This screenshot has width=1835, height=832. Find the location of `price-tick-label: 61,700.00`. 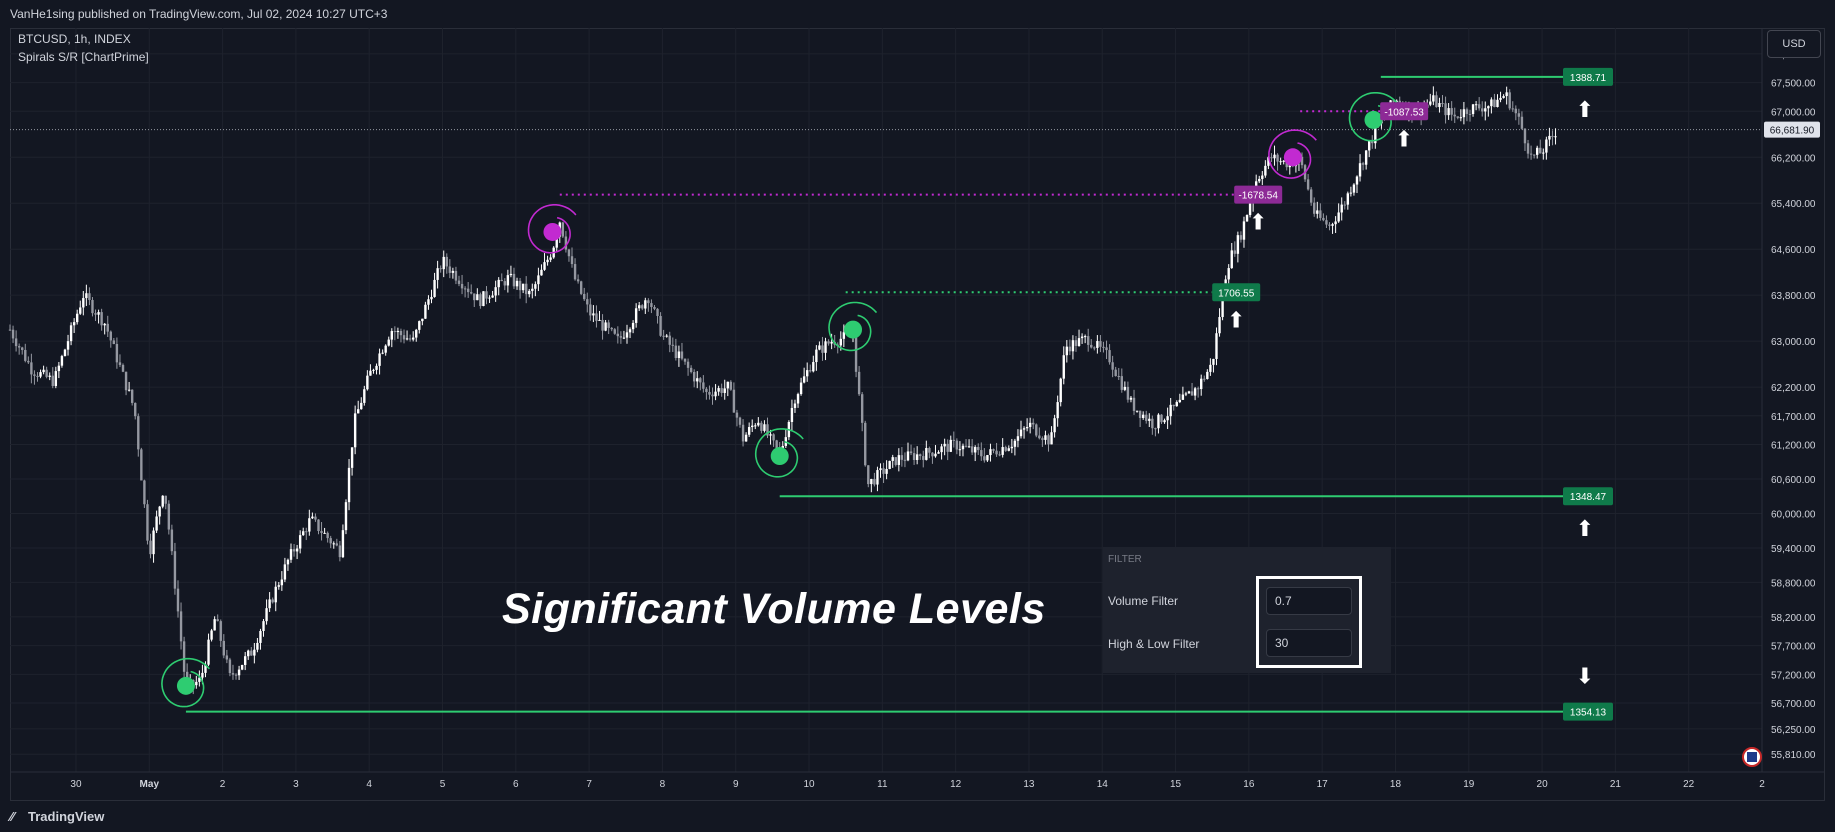

price-tick-label: 61,700.00 is located at coordinates (1793, 417).